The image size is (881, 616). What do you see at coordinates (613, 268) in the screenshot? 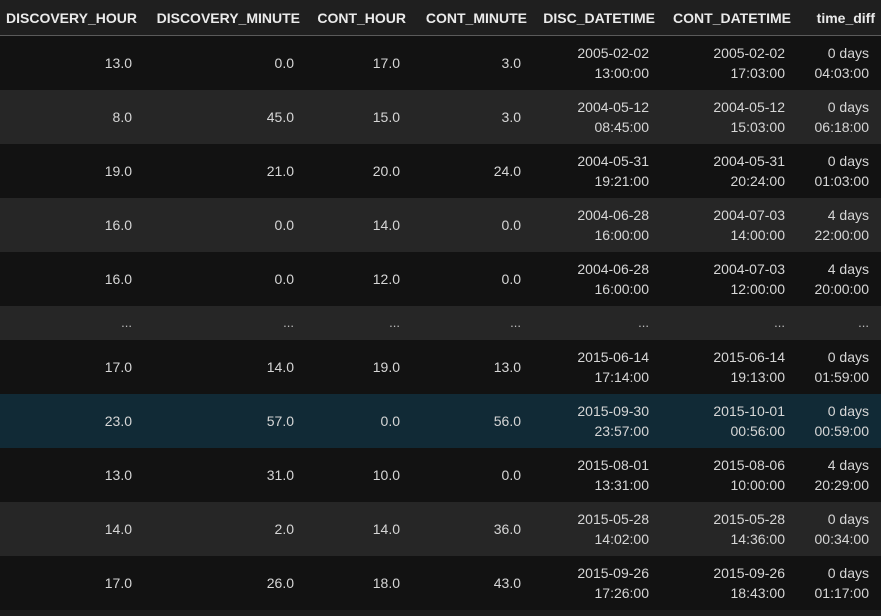
I see `disc-date: 2004-06-28` at bounding box center [613, 268].